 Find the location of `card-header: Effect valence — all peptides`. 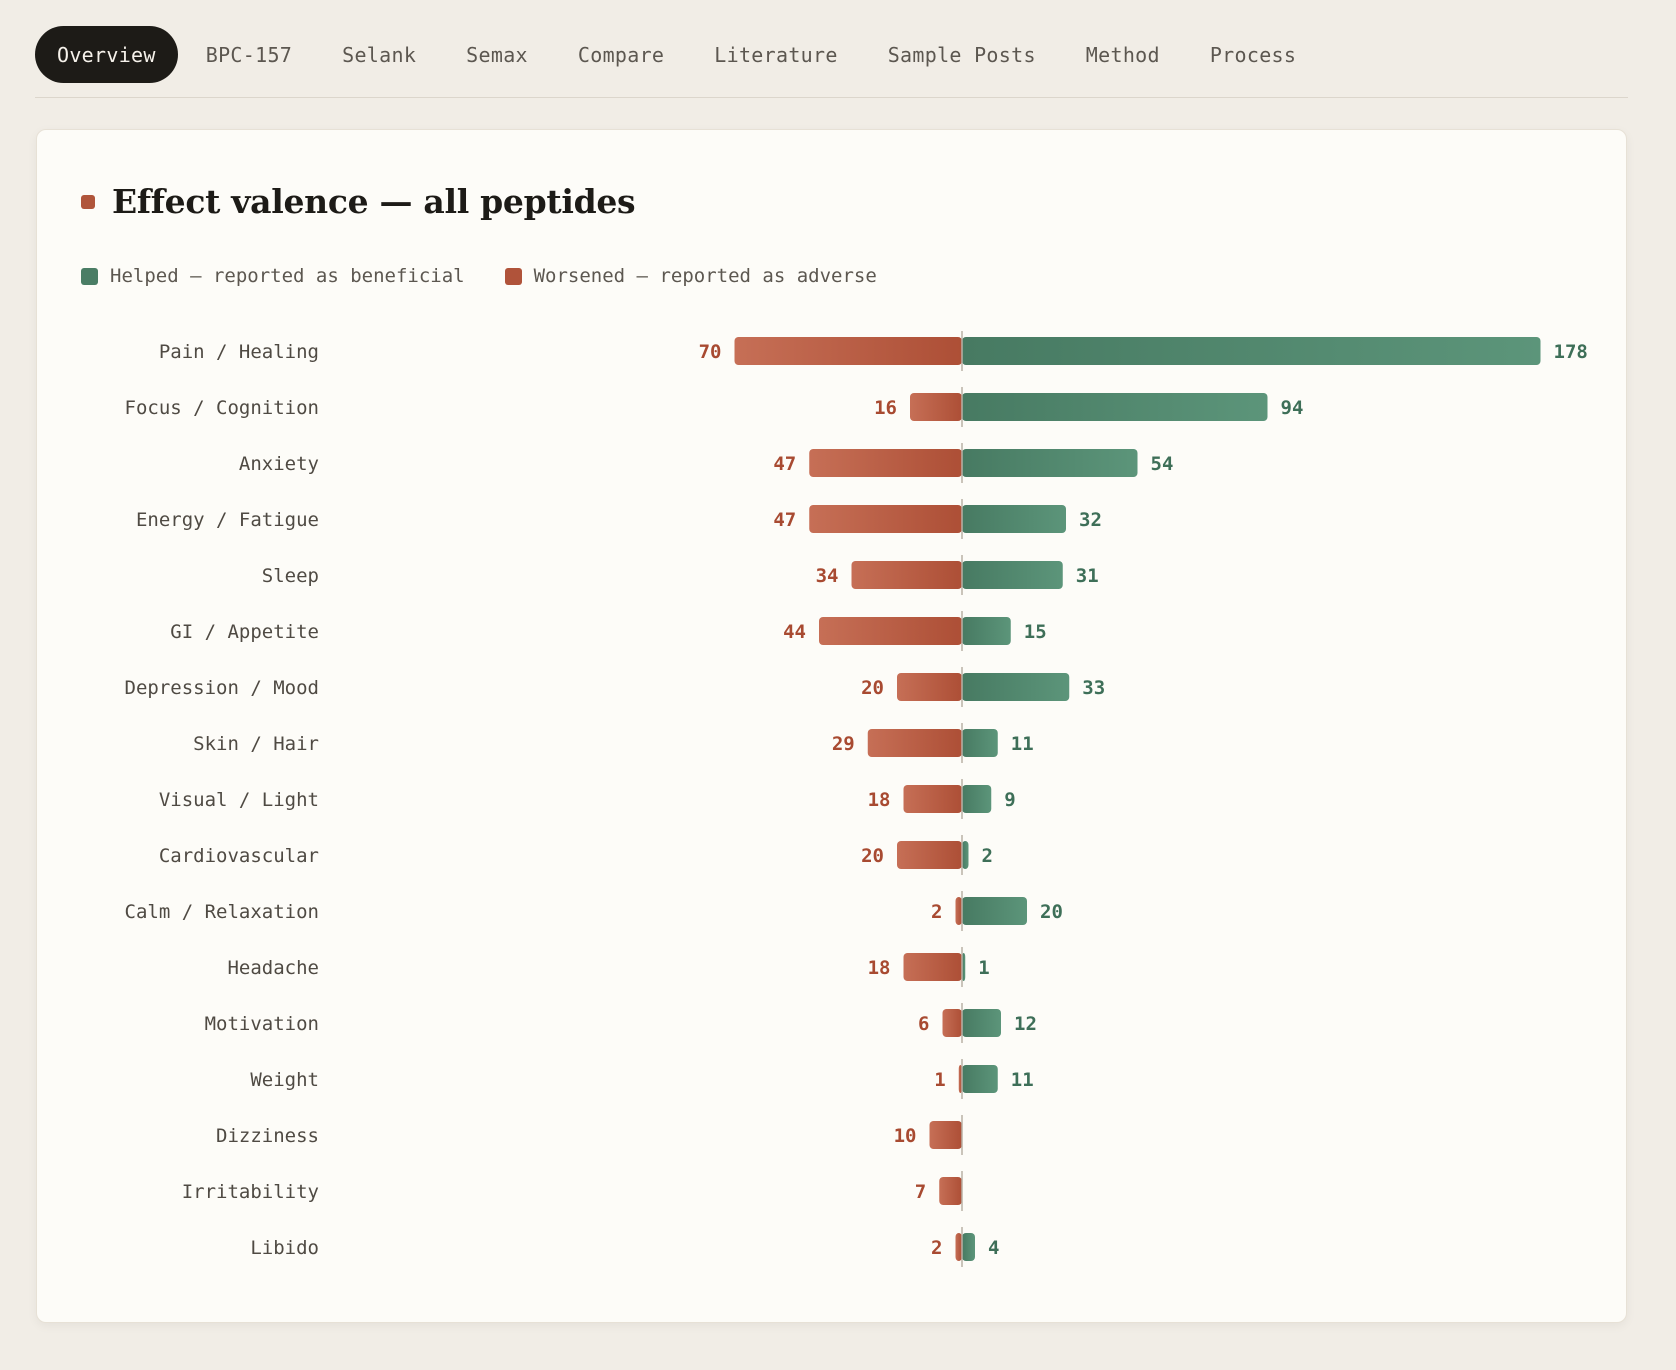

card-header: Effect valence — all peptides is located at coordinates (358, 201).